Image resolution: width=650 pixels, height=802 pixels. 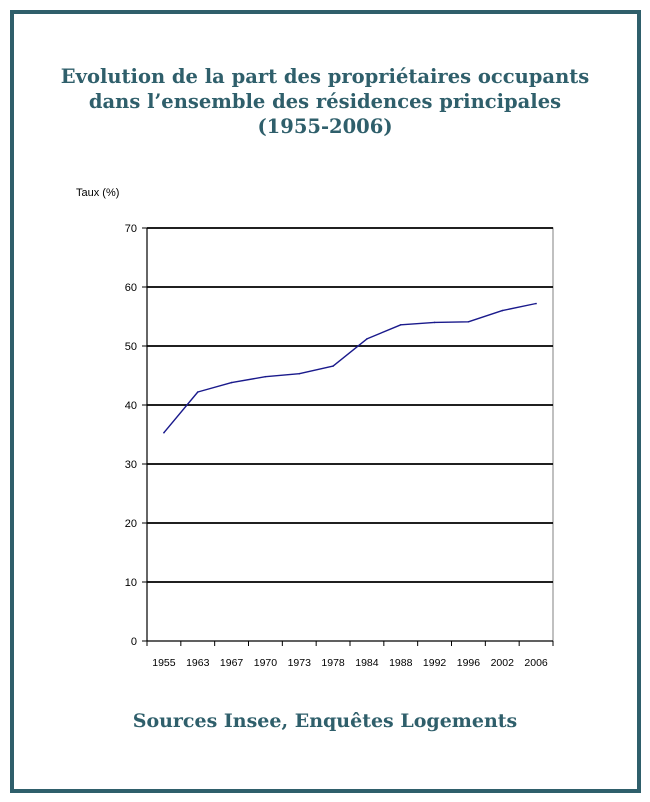 What do you see at coordinates (333, 663) in the screenshot?
I see `x-tick-label: 1978` at bounding box center [333, 663].